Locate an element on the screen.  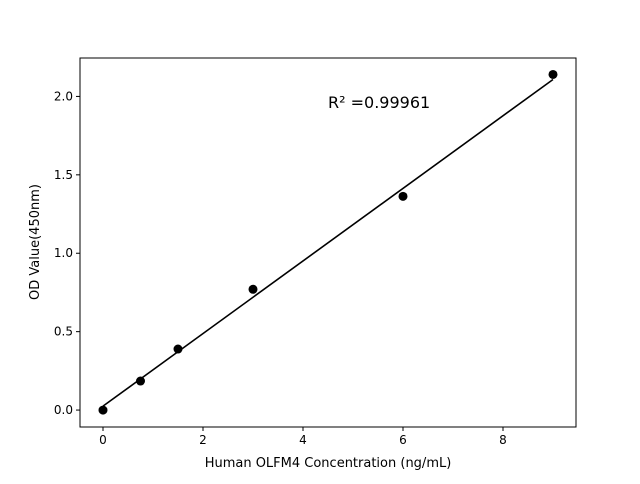
x-tick-label: 6 is located at coordinates (403, 440).